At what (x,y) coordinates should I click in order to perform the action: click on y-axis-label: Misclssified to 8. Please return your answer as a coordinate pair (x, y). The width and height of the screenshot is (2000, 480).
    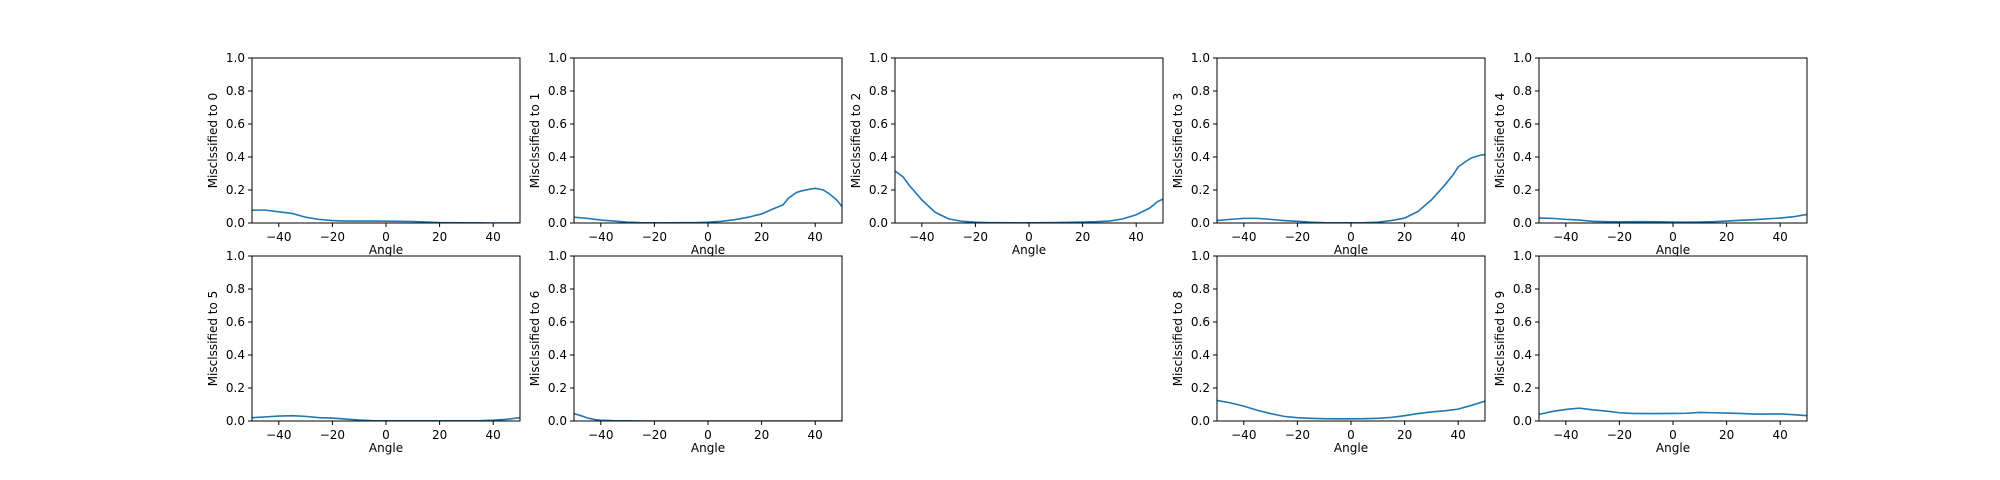
    Looking at the image, I should click on (1178, 339).